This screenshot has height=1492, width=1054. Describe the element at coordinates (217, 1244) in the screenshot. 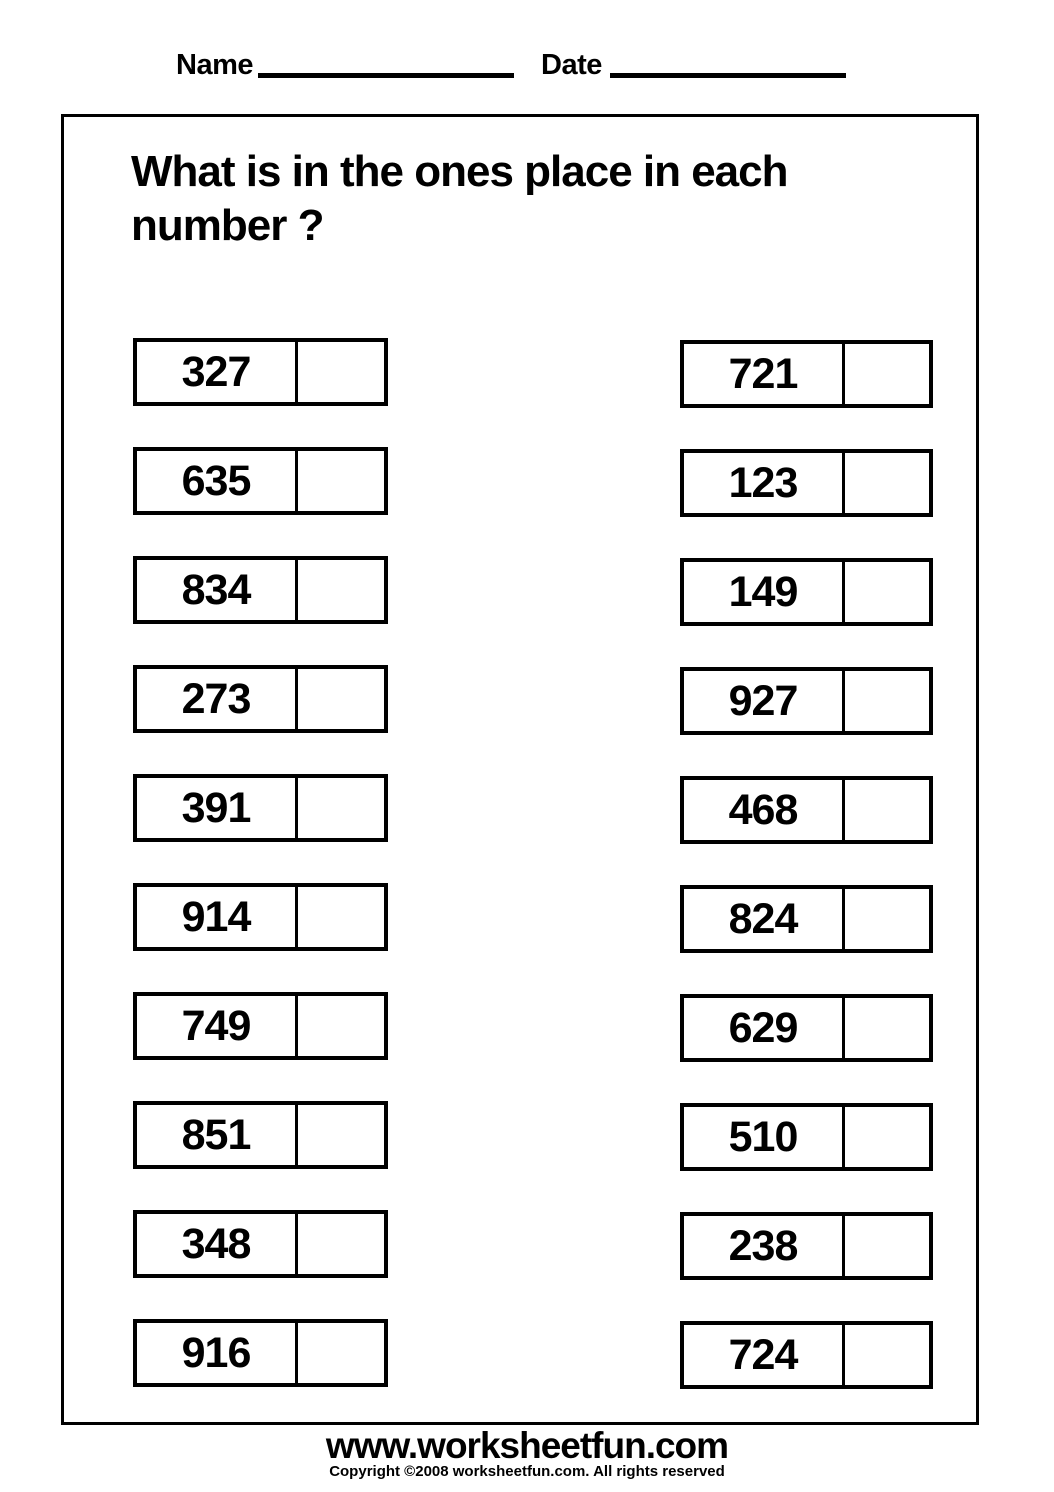

I see `number-value: 348` at that location.